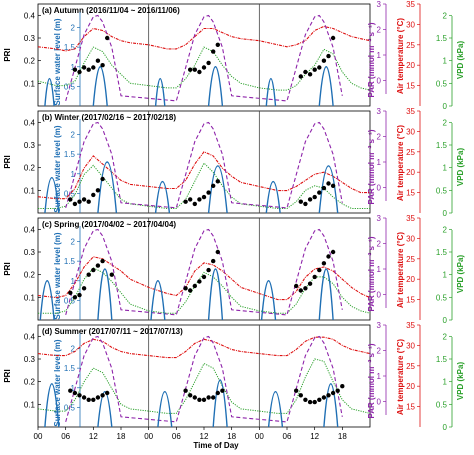 This screenshot has width=474, height=455. Describe the element at coordinates (30, 168) in the screenshot. I see `pri-tick-label: 0.2` at that location.